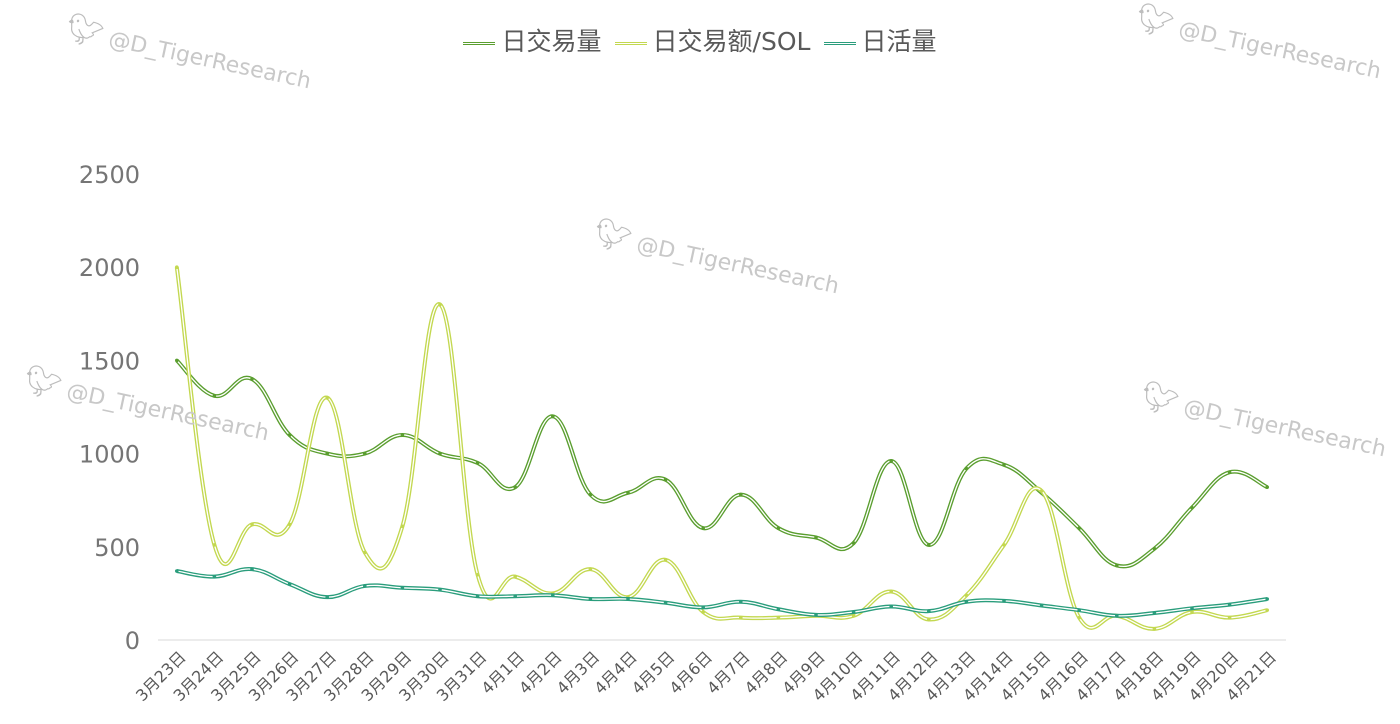  I want to click on legend-item-volume: 日交易量, so click(532, 40).